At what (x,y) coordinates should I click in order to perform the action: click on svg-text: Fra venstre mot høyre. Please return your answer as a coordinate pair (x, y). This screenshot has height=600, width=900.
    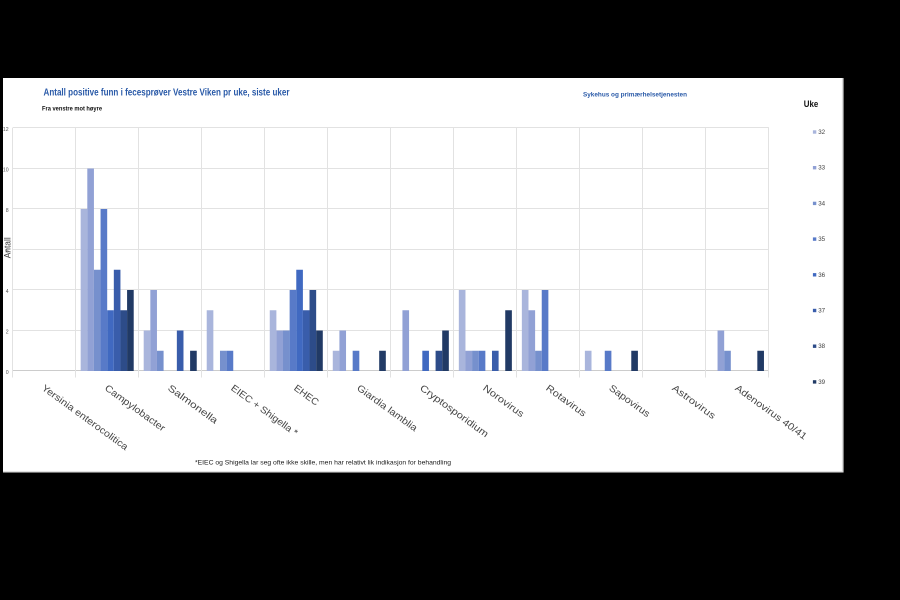
    Looking at the image, I should click on (72, 109).